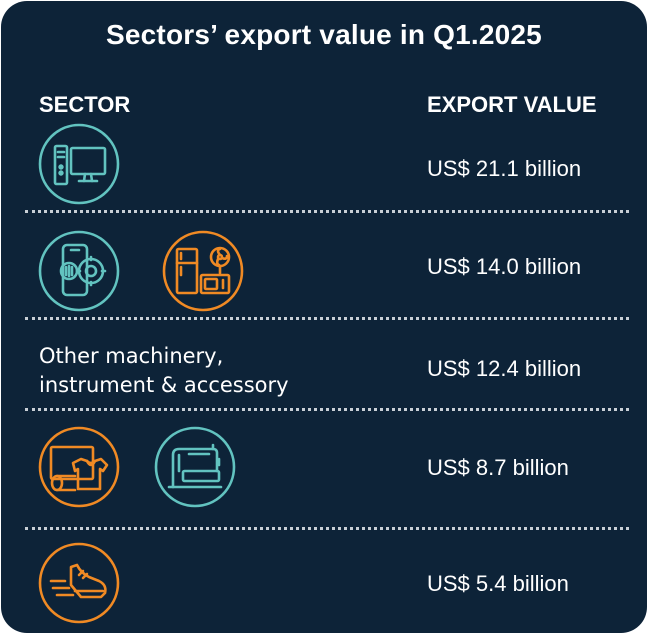  Describe the element at coordinates (79, 583) in the screenshot. I see `footwear-icon` at that location.